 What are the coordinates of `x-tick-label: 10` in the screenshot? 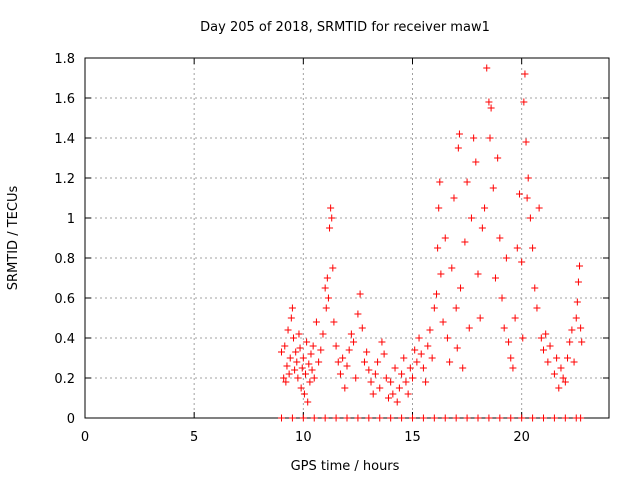 It's located at (303, 437).